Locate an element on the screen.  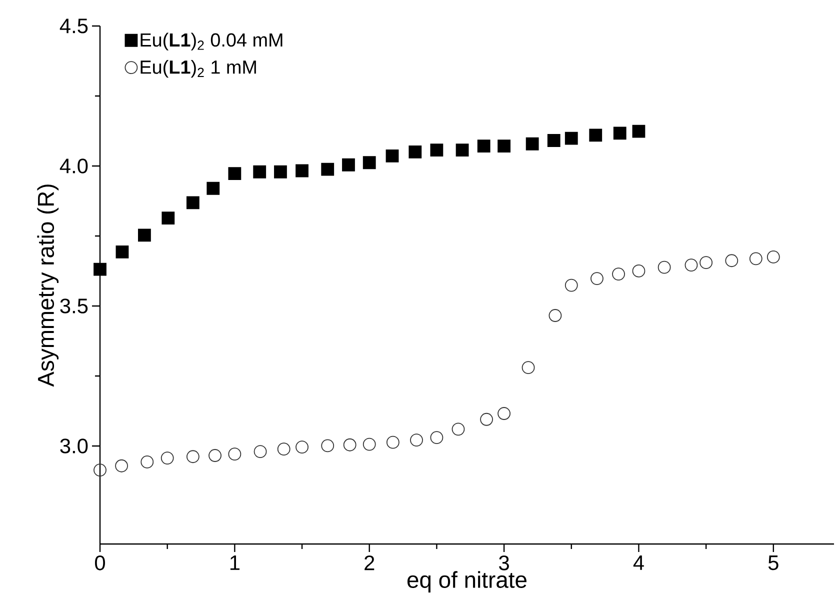
x-tick-label: 1 is located at coordinates (235, 563).